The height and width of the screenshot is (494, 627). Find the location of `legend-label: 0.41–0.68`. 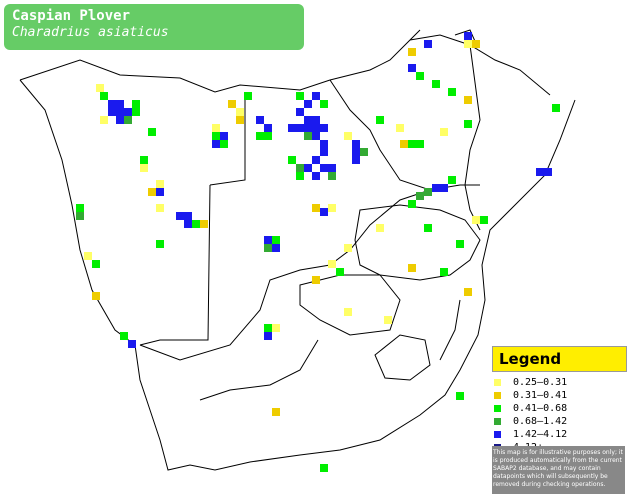

legend-label: 0.41–0.68 is located at coordinates (540, 408).